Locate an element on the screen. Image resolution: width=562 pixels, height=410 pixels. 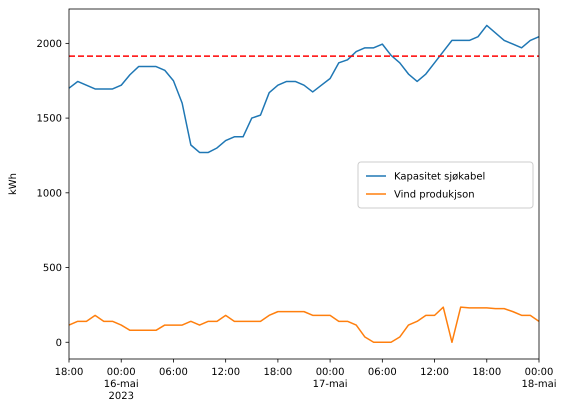
legend-label: Kapasitet sjøkabel is located at coordinates (440, 177).